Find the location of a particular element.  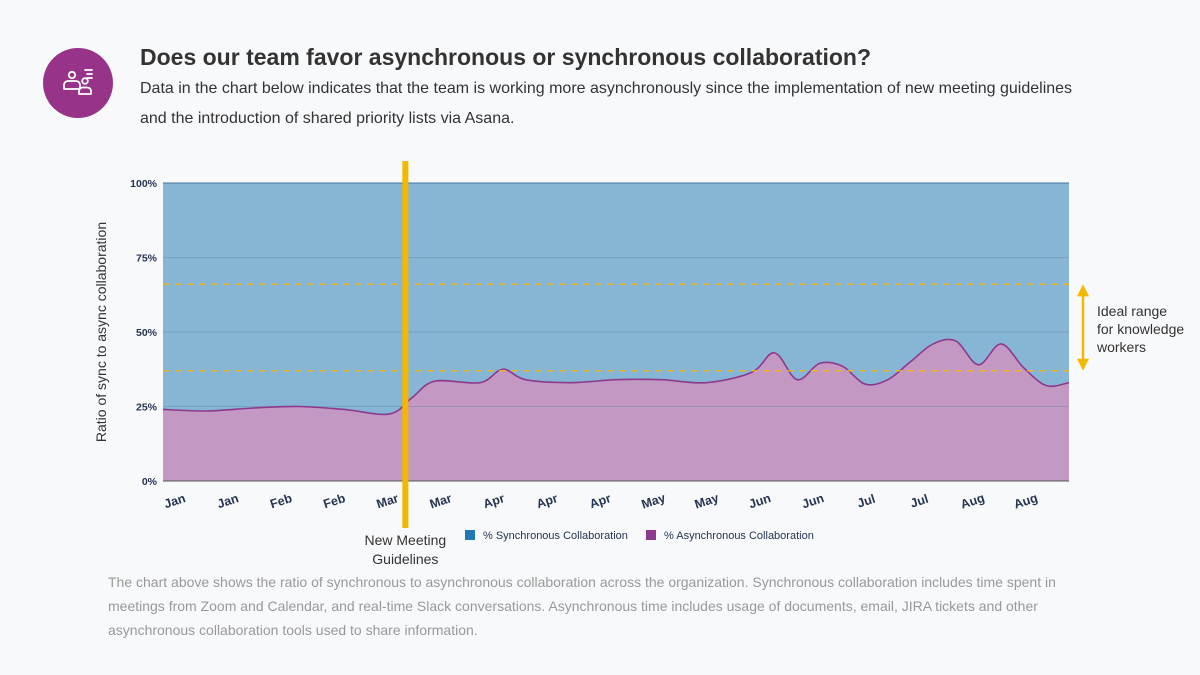

y-tick-label: 100% is located at coordinates (144, 184).